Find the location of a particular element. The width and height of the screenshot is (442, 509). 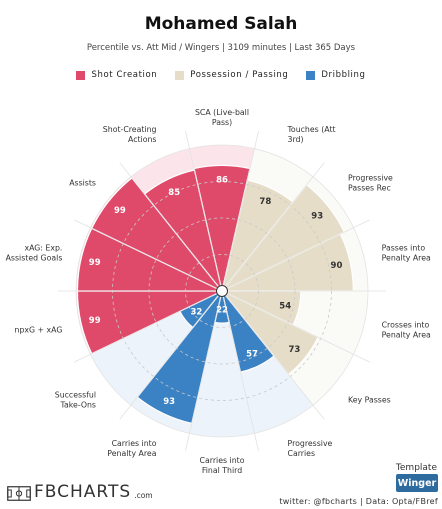

chart-title: Mohamed Salah is located at coordinates (221, 24).